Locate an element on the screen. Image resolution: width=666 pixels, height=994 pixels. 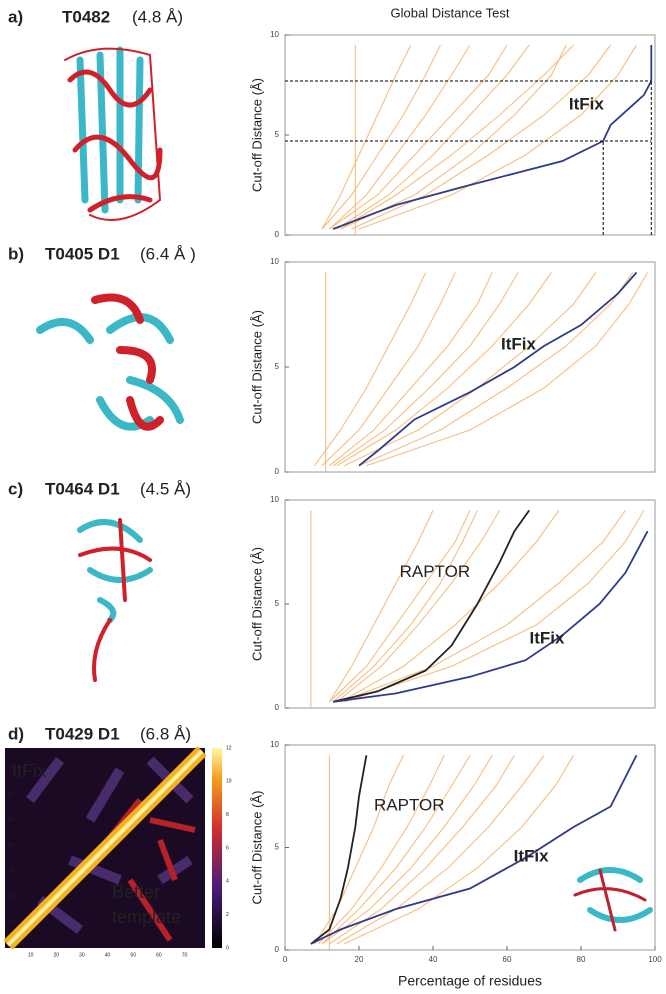
rmsd: (4.8 Å) is located at coordinates (157, 16).